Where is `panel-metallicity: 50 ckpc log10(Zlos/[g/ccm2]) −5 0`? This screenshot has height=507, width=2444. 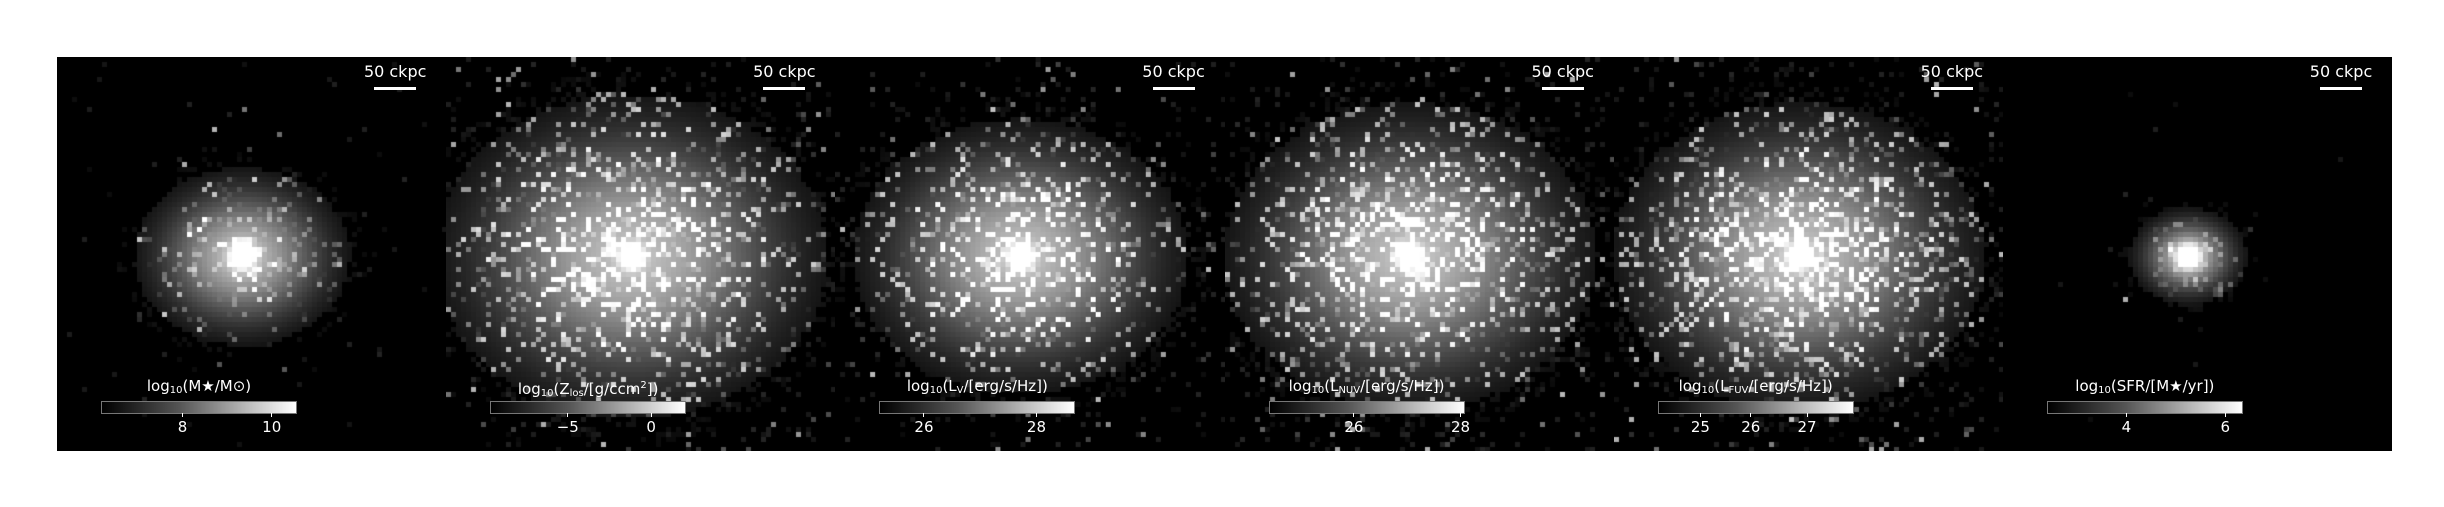 panel-metallicity: 50 ckpc log10(Zlos/[g/ccm2]) −5 0 is located at coordinates (641, 254).